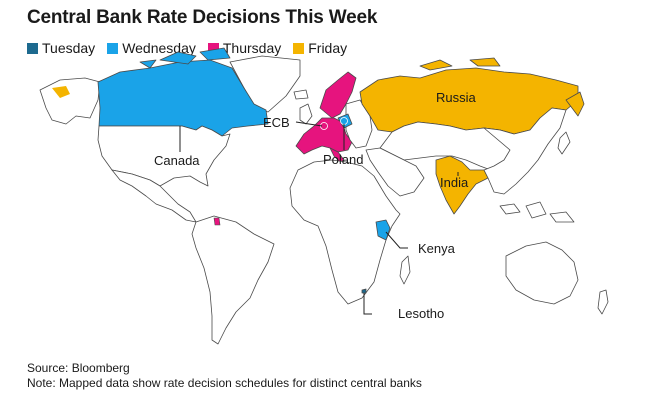 Image resolution: width=670 pixels, height=410 pixels. I want to click on label-ecb: ECB, so click(276, 122).